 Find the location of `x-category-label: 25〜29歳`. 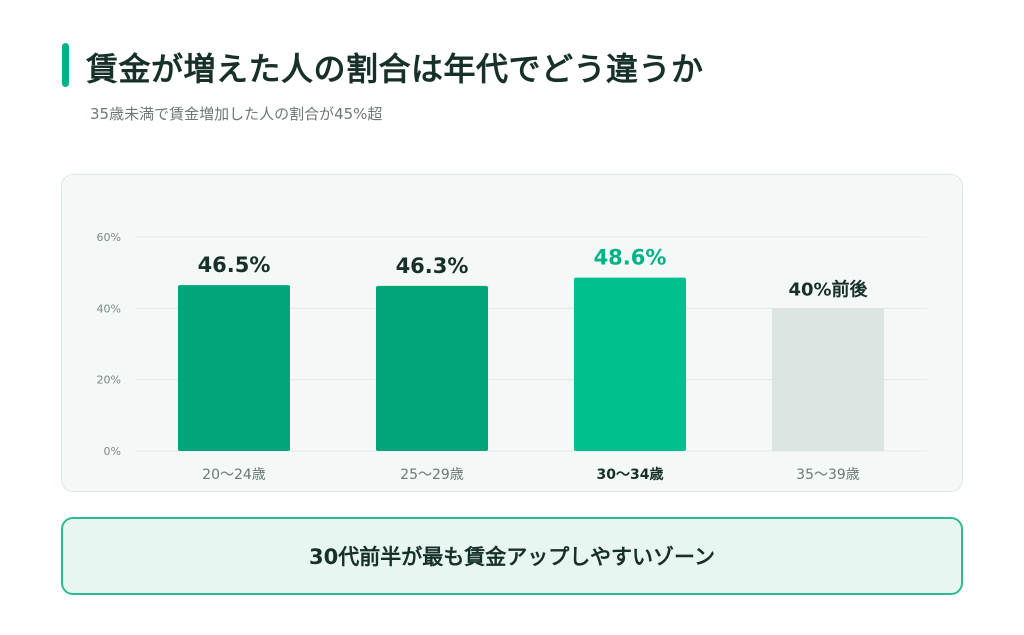

x-category-label: 25〜29歳 is located at coordinates (432, 475).